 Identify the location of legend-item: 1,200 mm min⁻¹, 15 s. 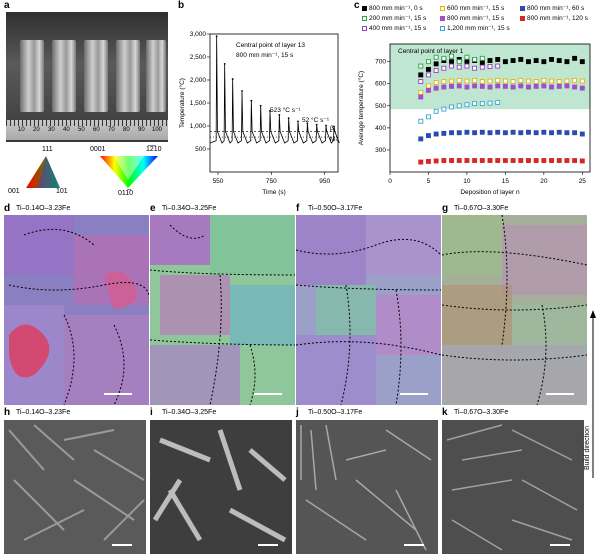
(475, 28).